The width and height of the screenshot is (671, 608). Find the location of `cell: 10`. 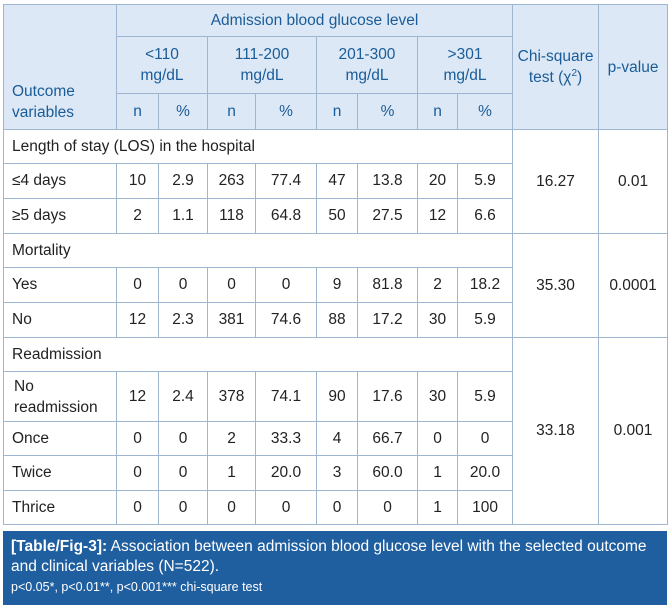

cell: 10 is located at coordinates (137, 181).